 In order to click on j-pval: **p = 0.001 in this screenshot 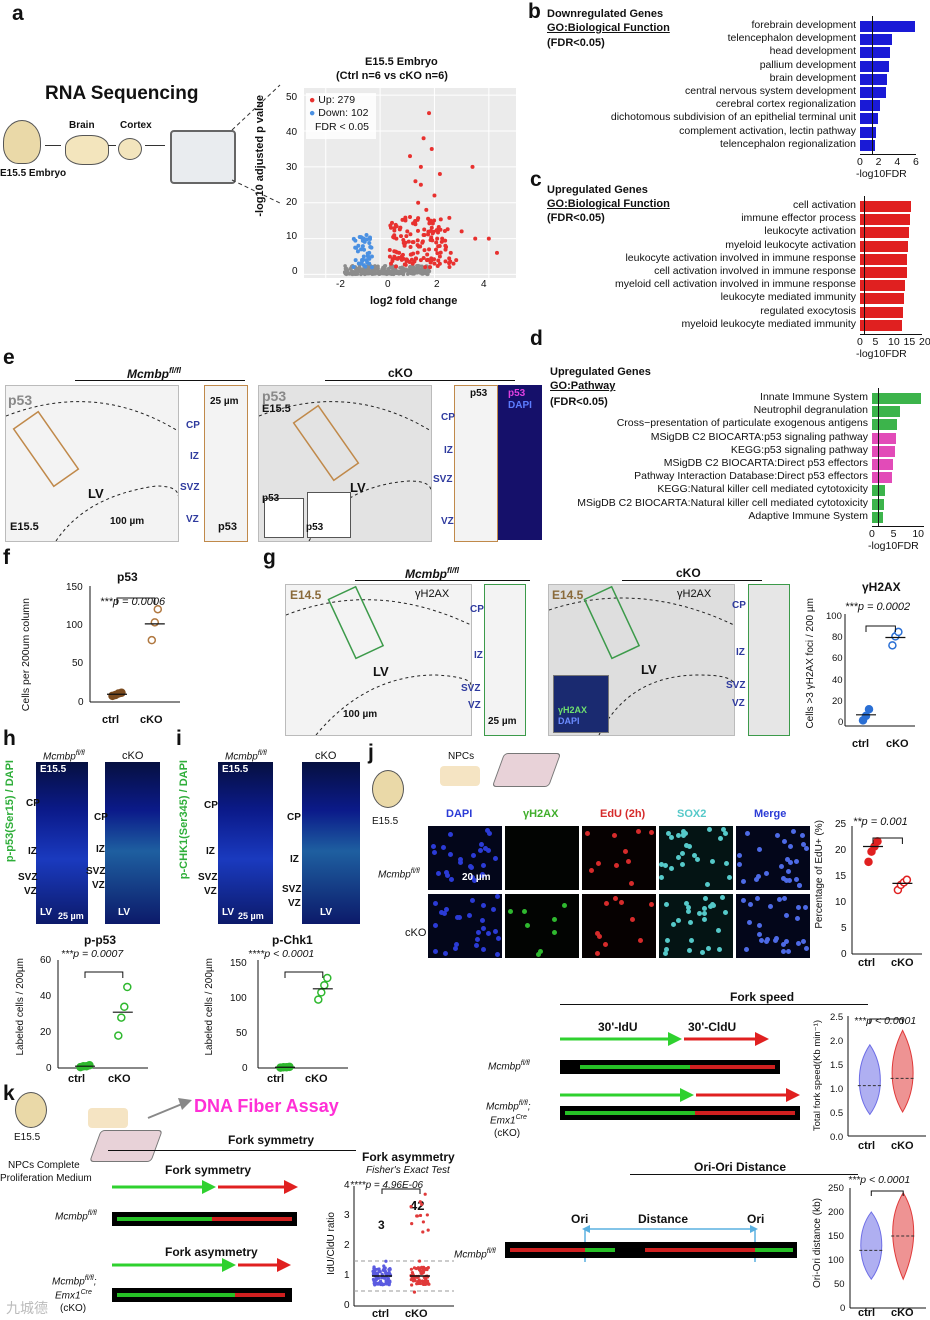, I will do `click(880, 822)`.